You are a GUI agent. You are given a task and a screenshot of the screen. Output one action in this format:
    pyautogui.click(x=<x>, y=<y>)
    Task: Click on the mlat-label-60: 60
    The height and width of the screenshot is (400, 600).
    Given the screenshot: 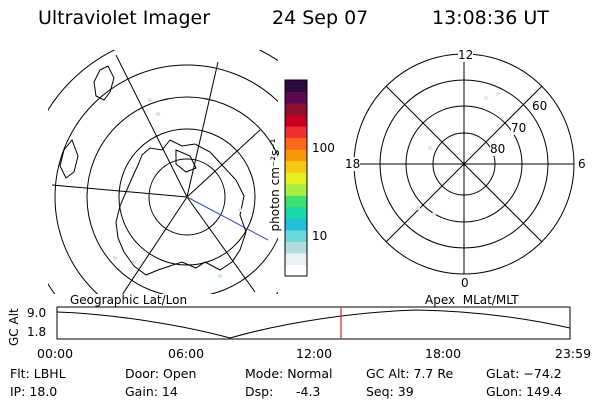 What is the action you would take?
    pyautogui.click(x=540, y=106)
    